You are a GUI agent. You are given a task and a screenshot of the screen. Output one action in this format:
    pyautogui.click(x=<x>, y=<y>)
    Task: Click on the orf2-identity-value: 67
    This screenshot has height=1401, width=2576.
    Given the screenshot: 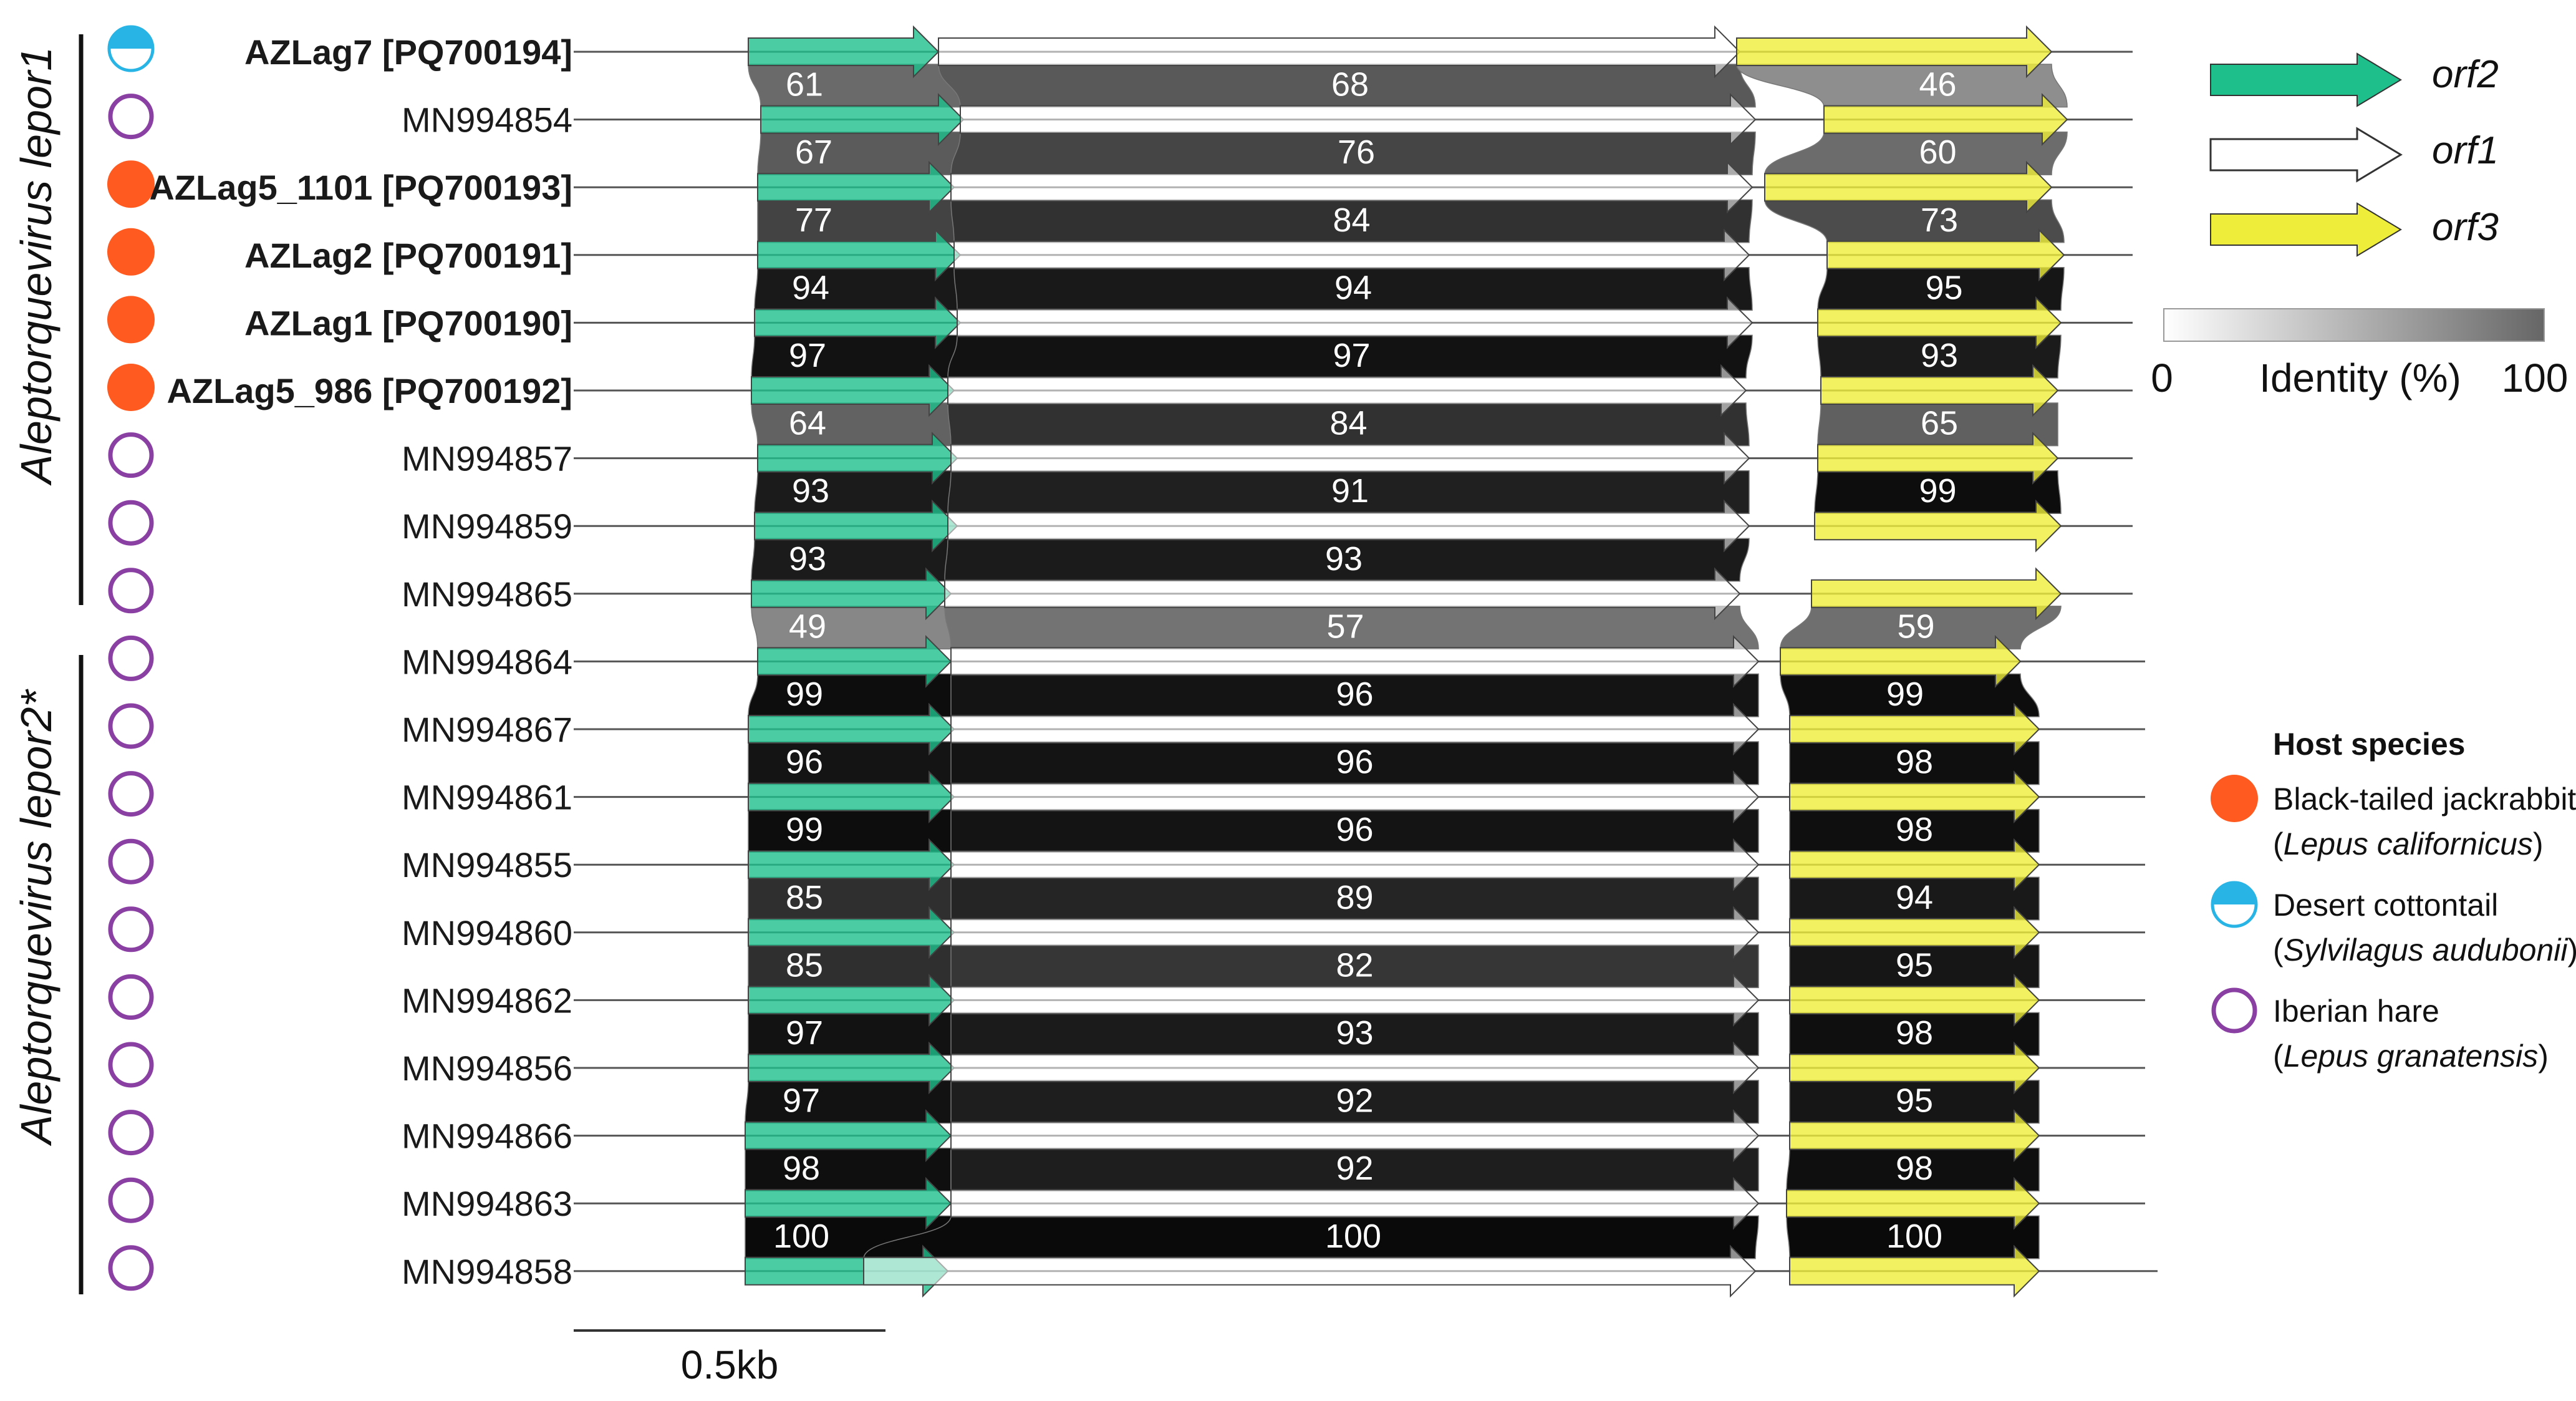 What is the action you would take?
    pyautogui.click(x=813, y=152)
    